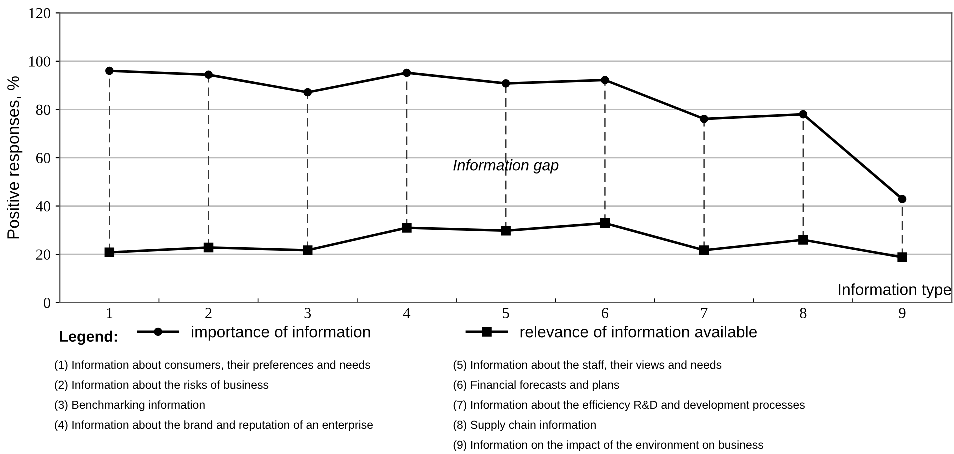  I want to click on legend-label: relevance of information available, so click(639, 332).